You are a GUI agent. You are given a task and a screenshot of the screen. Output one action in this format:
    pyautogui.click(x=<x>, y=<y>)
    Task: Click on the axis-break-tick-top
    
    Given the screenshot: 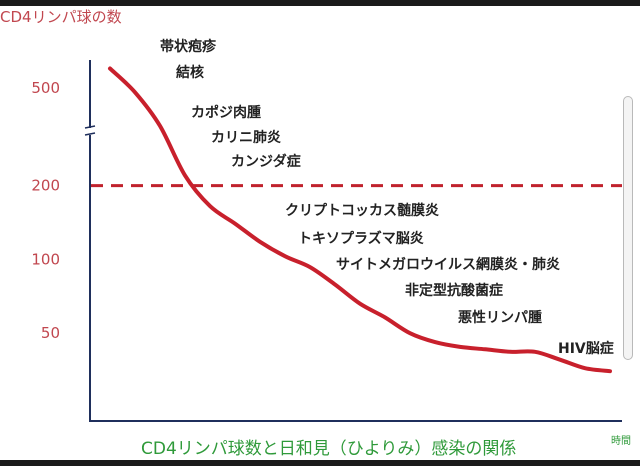 What is the action you would take?
    pyautogui.click(x=90, y=127)
    